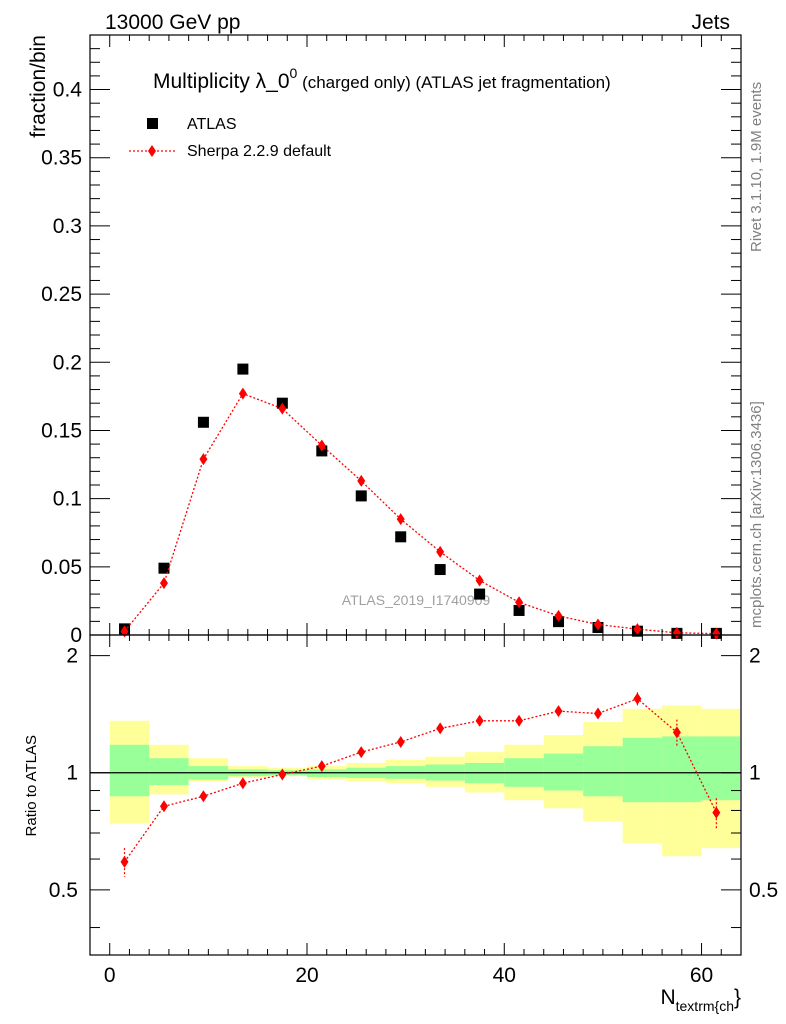  I want to click on y-tick-label: 0.4, so click(68, 90).